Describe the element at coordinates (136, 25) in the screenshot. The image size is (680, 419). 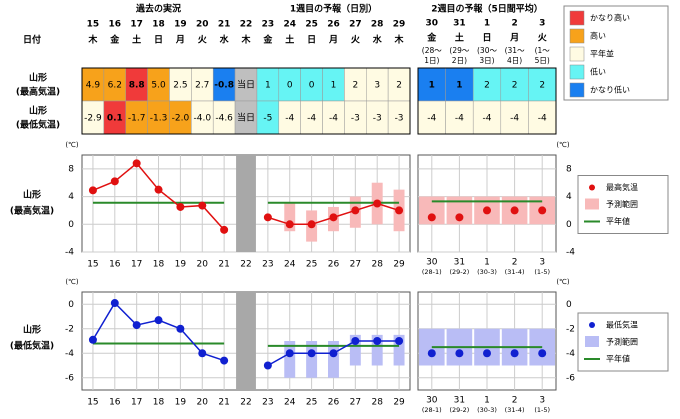
I see `day: 17` at that location.